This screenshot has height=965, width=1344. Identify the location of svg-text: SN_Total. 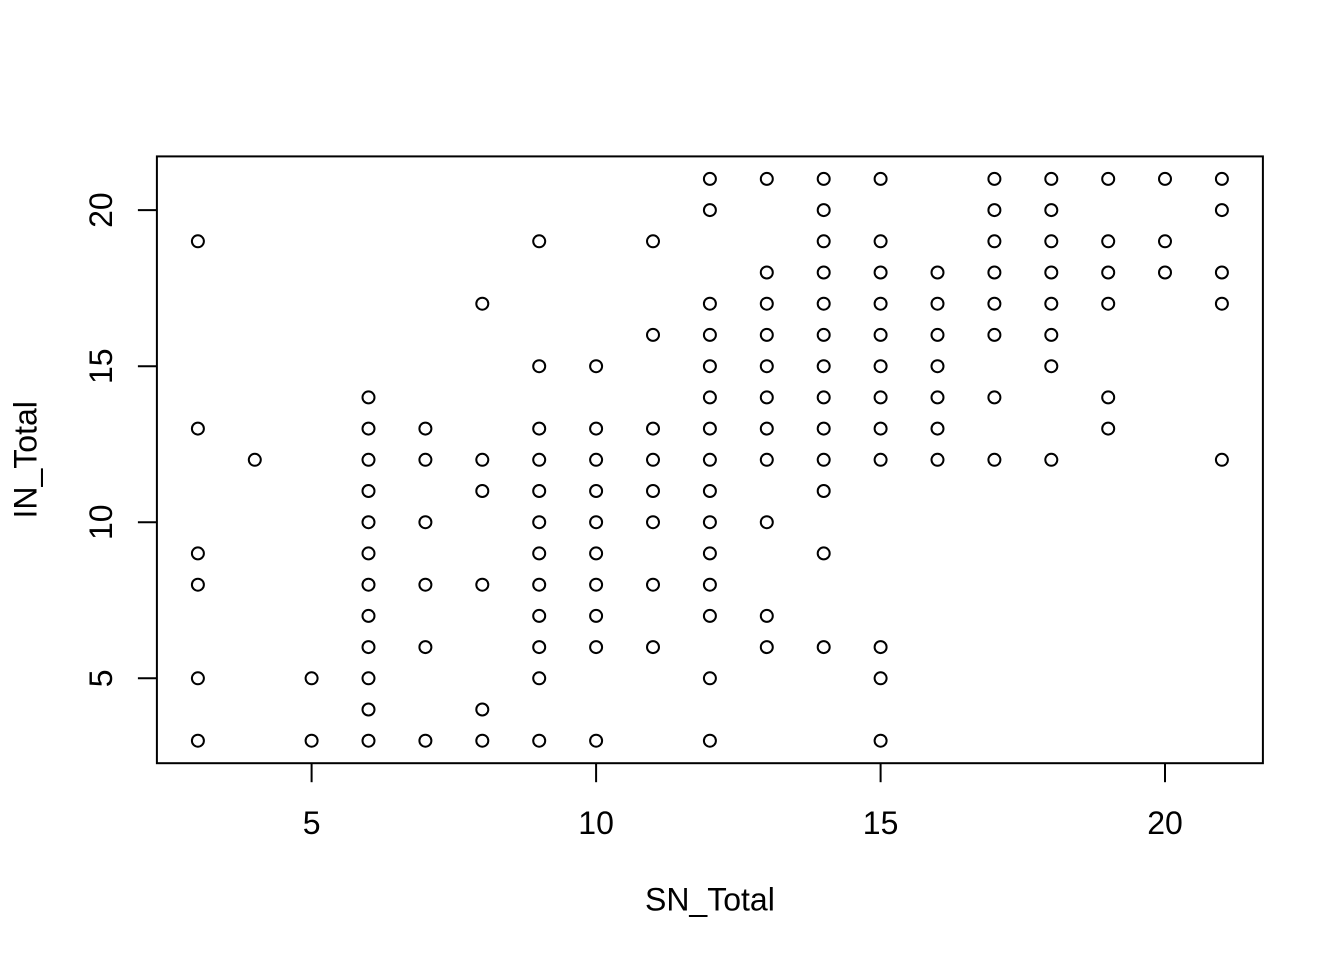
(710, 900).